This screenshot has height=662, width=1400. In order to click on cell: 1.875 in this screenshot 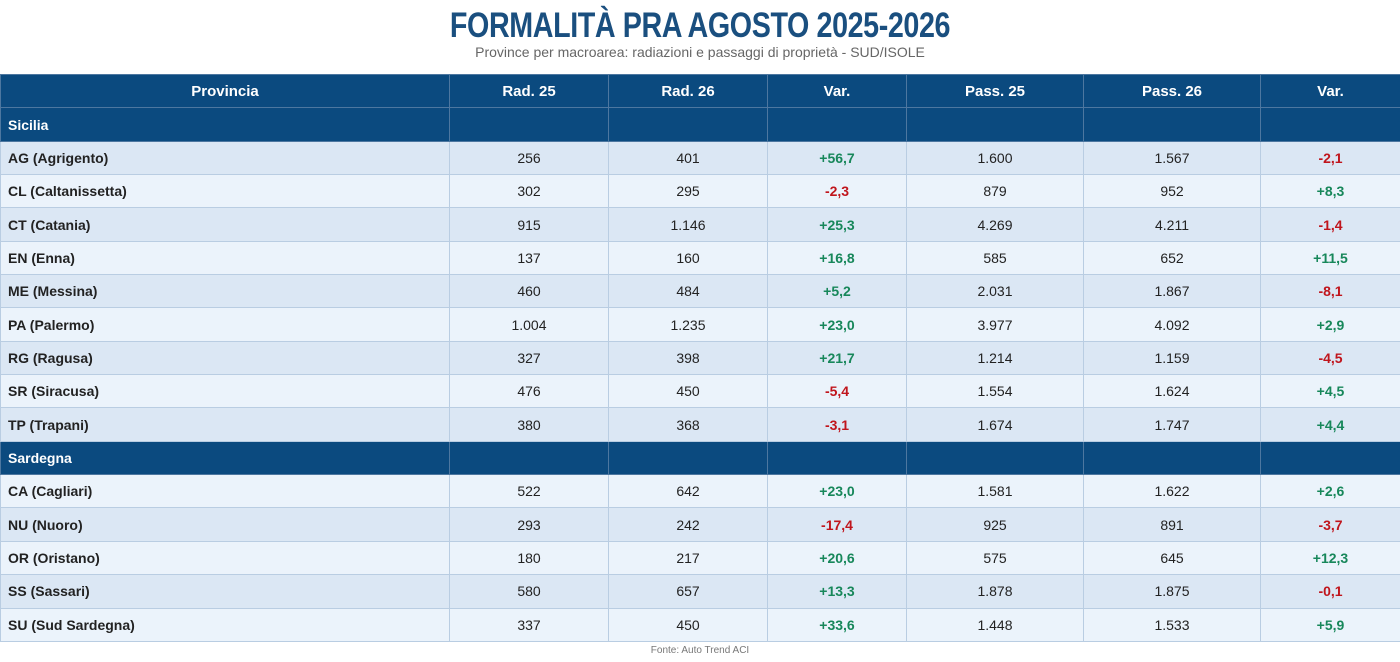, I will do `click(1172, 591)`.